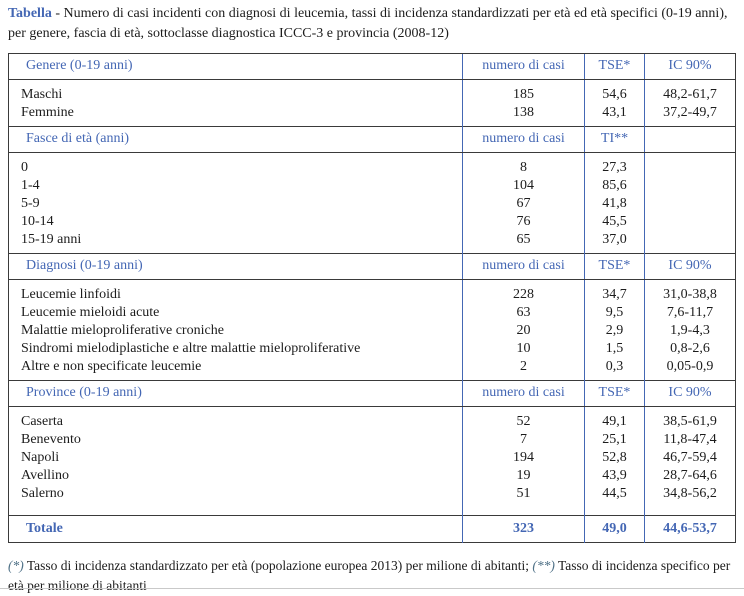  Describe the element at coordinates (372, 203) in the screenshot. I see `table-row: 5-9 67 41,8` at that location.